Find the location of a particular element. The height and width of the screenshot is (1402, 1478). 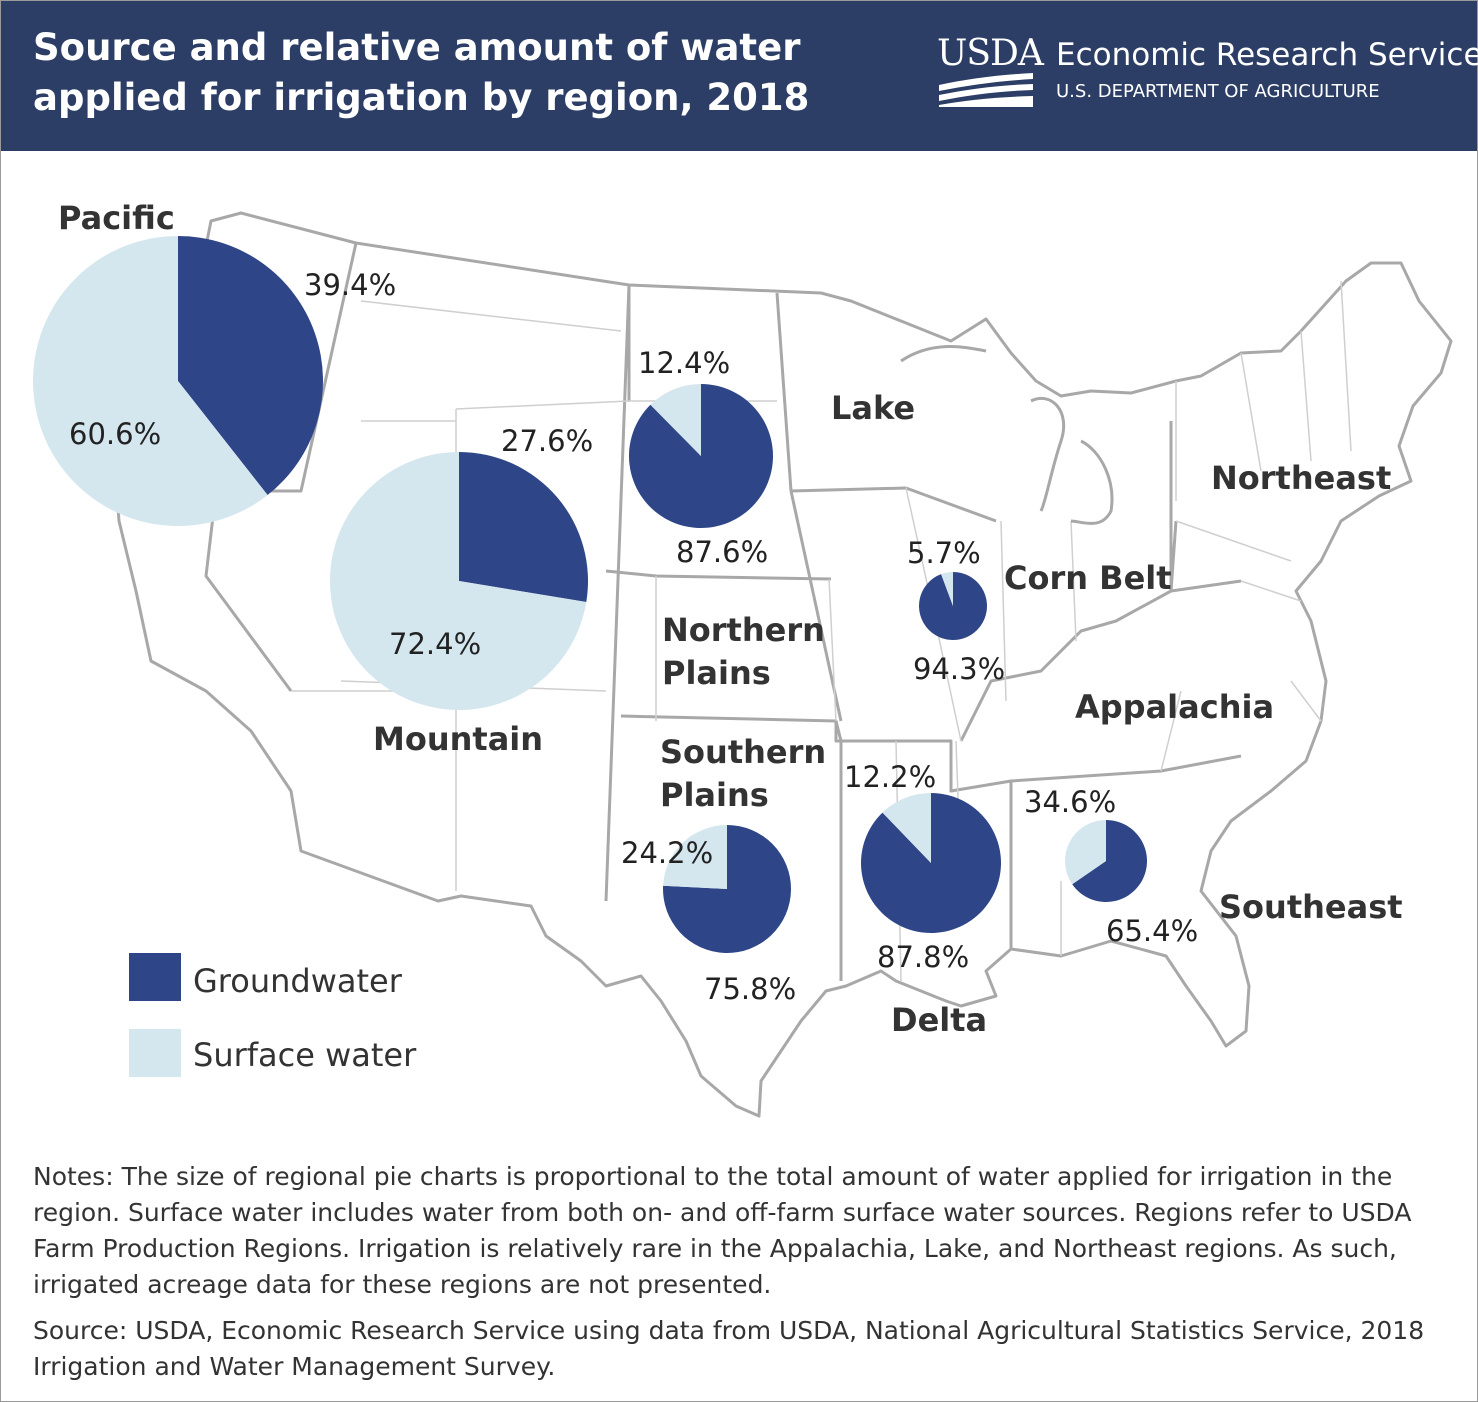

legend-label-surface-water: Surface water is located at coordinates (305, 1055).